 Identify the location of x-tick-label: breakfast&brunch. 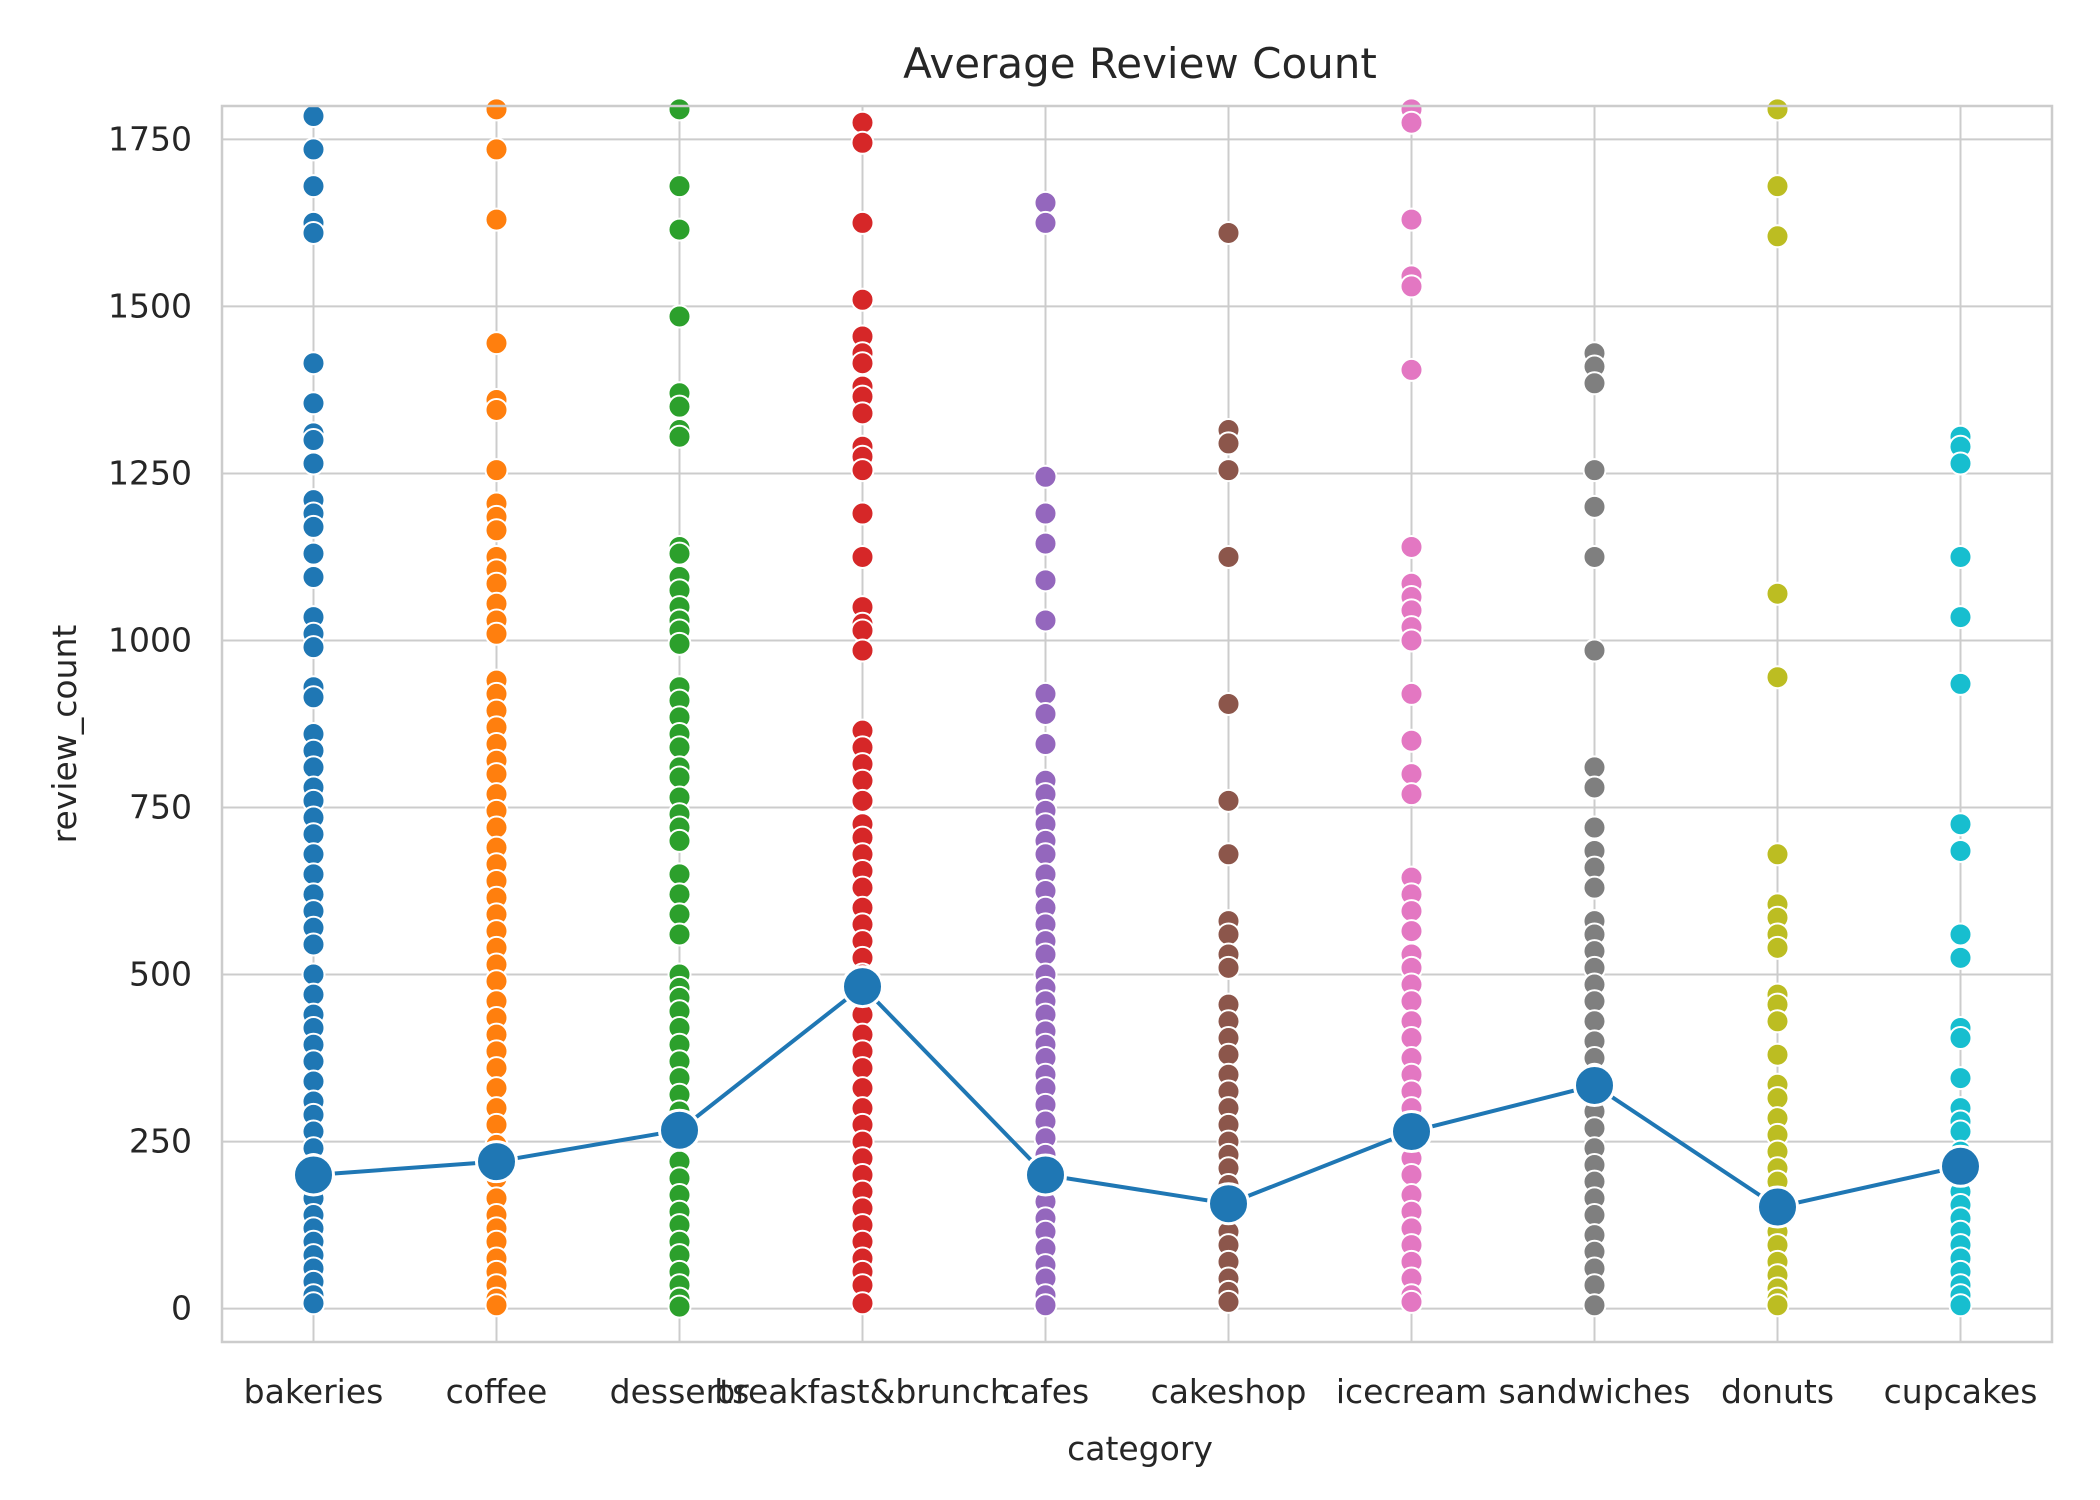
(862, 1391).